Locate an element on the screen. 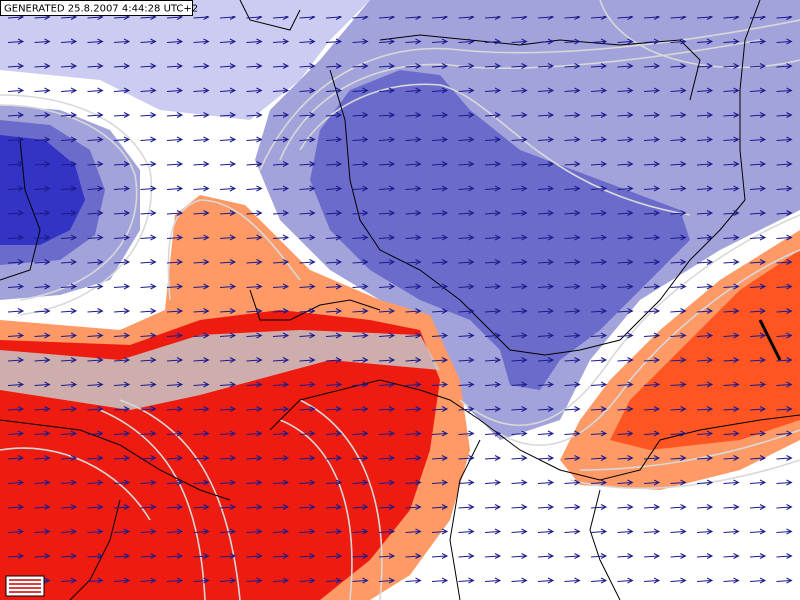 The width and height of the screenshot is (800, 600). generated-stamp: GENERATED 25.8.2007 4:44:28 UTC+2 is located at coordinates (101, 9).